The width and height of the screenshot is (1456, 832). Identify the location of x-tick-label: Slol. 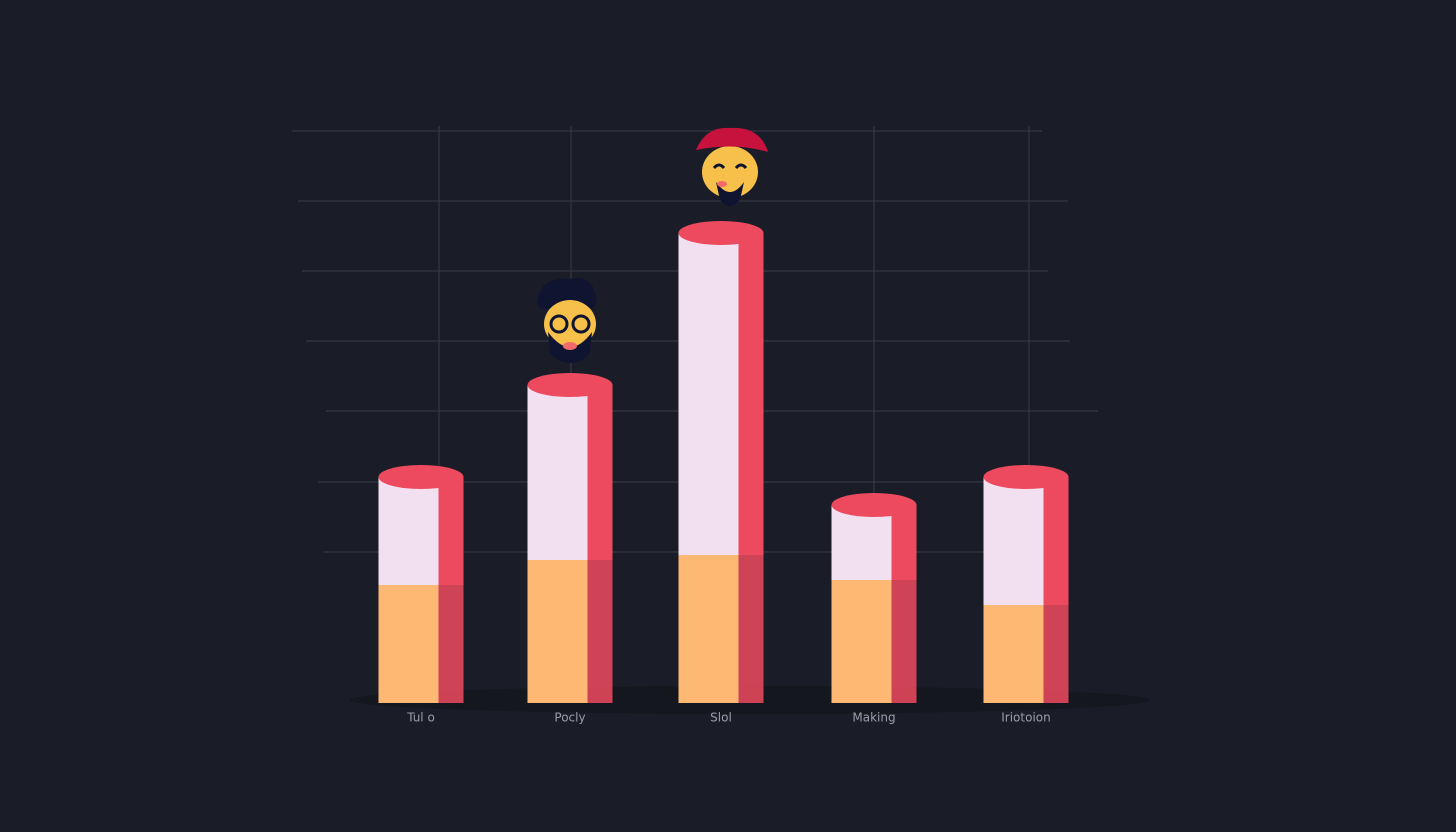
(721, 718).